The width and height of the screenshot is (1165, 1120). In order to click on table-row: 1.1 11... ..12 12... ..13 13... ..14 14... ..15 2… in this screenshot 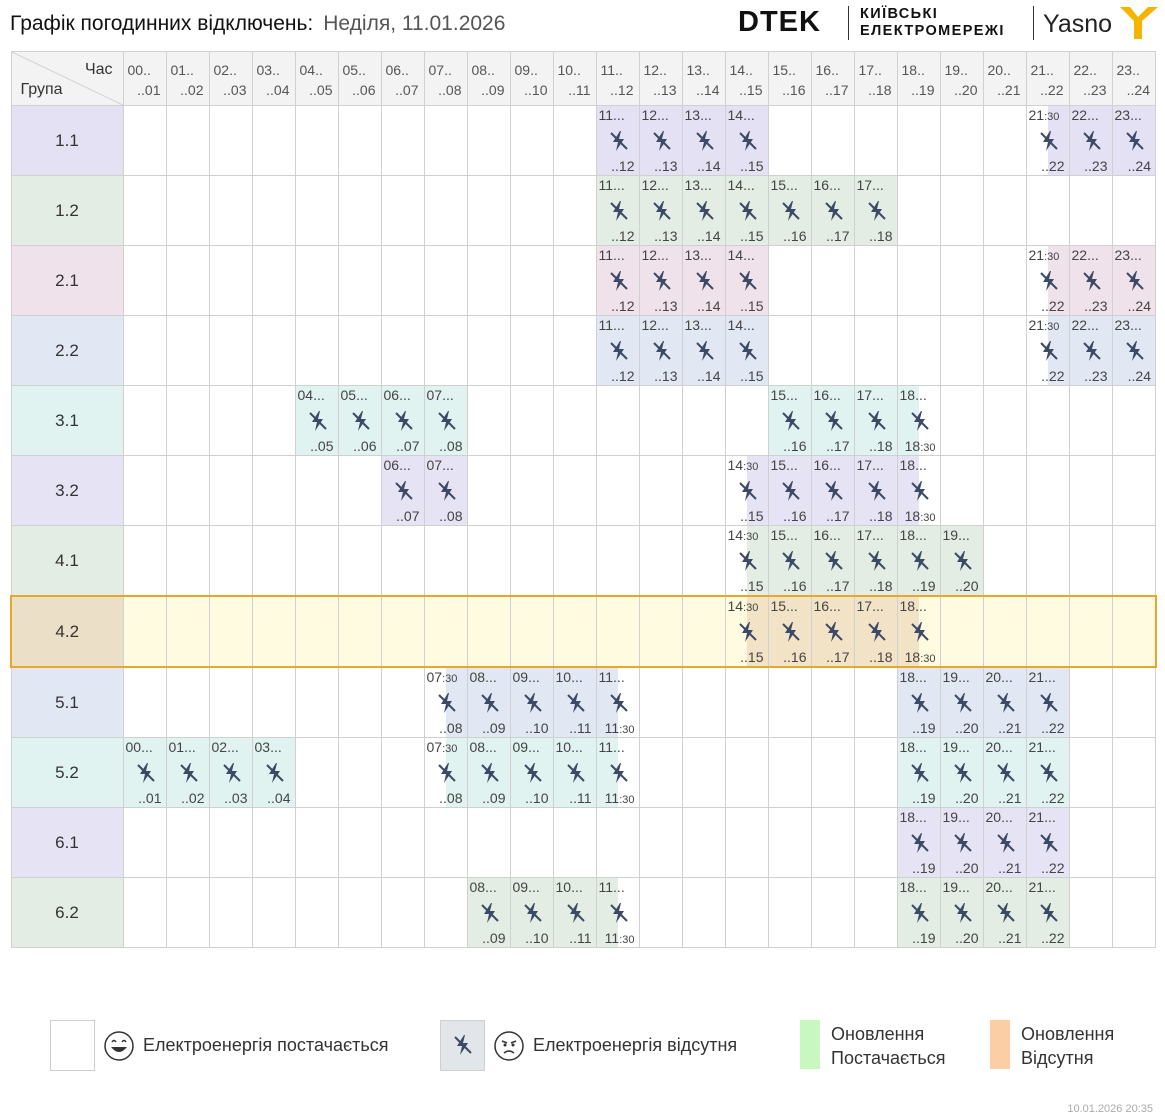, I will do `click(583, 140)`.